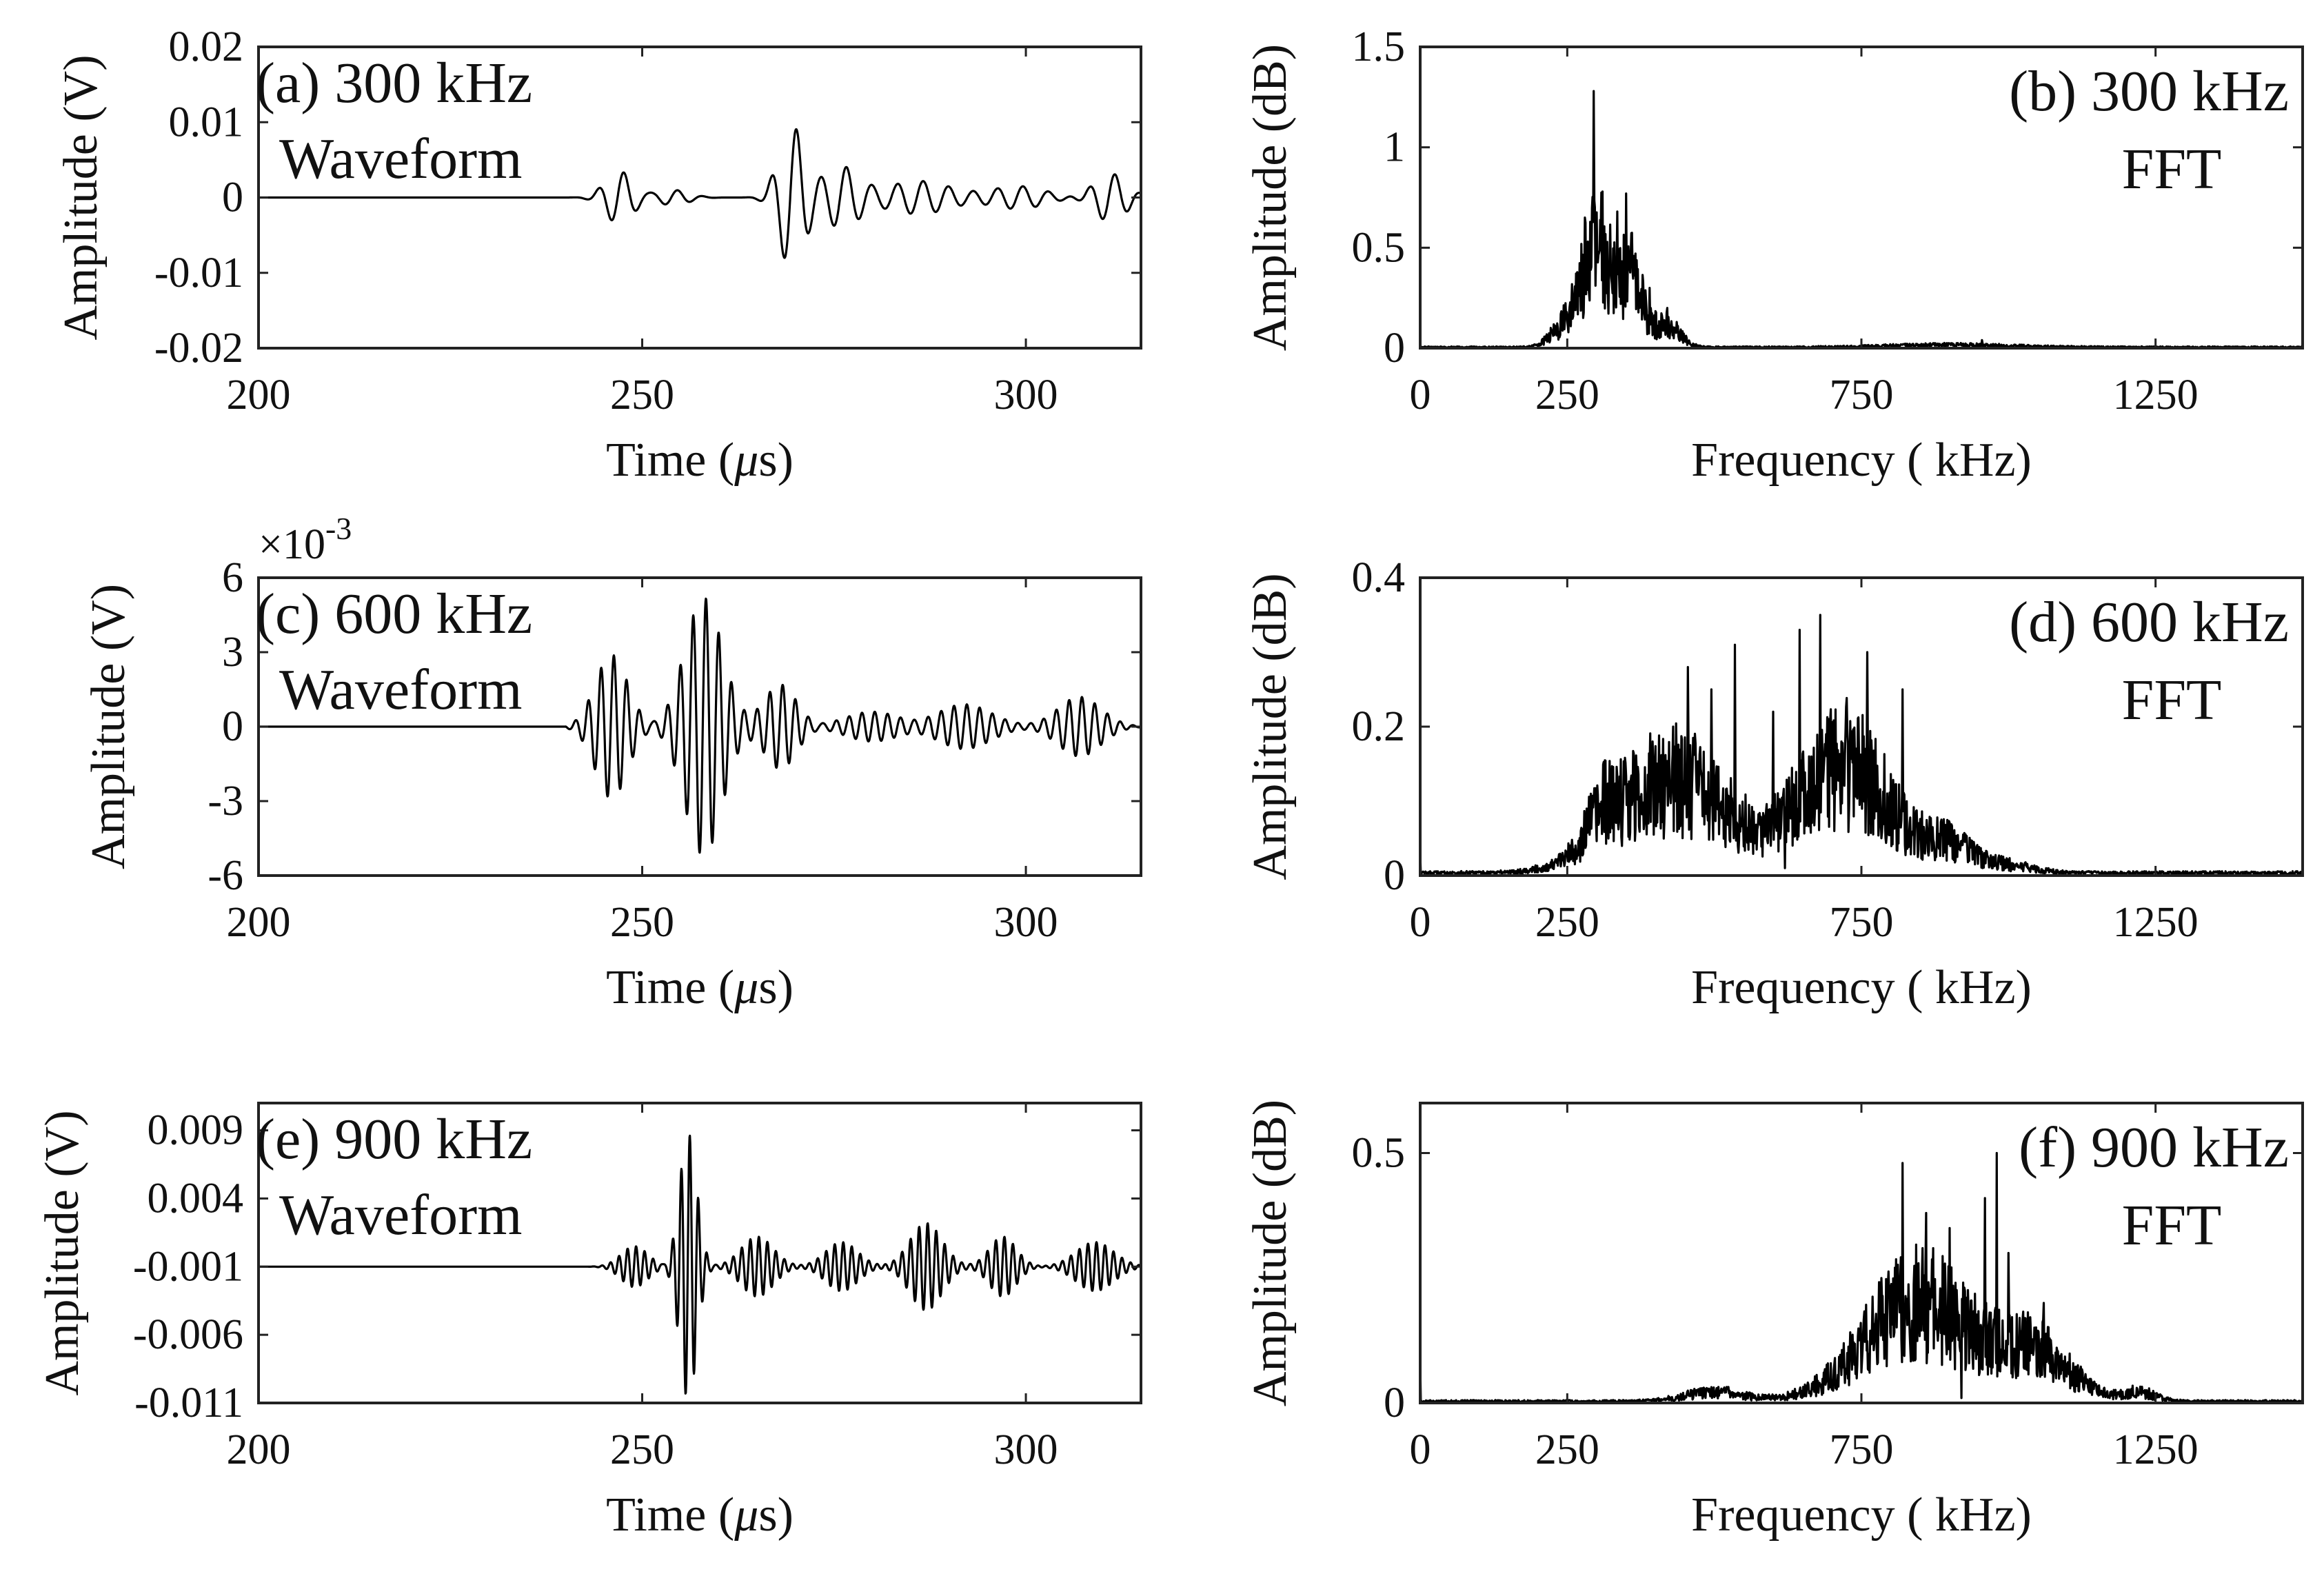 The height and width of the screenshot is (1576, 2324). I want to click on panel-label-b: (b) 300 kHz, so click(2149, 91).